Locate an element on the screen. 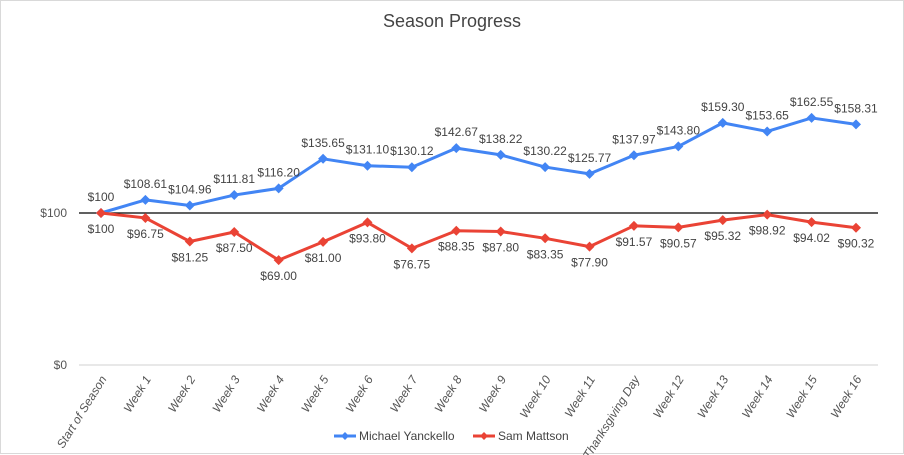  data-label: $90.57 is located at coordinates (678, 243).